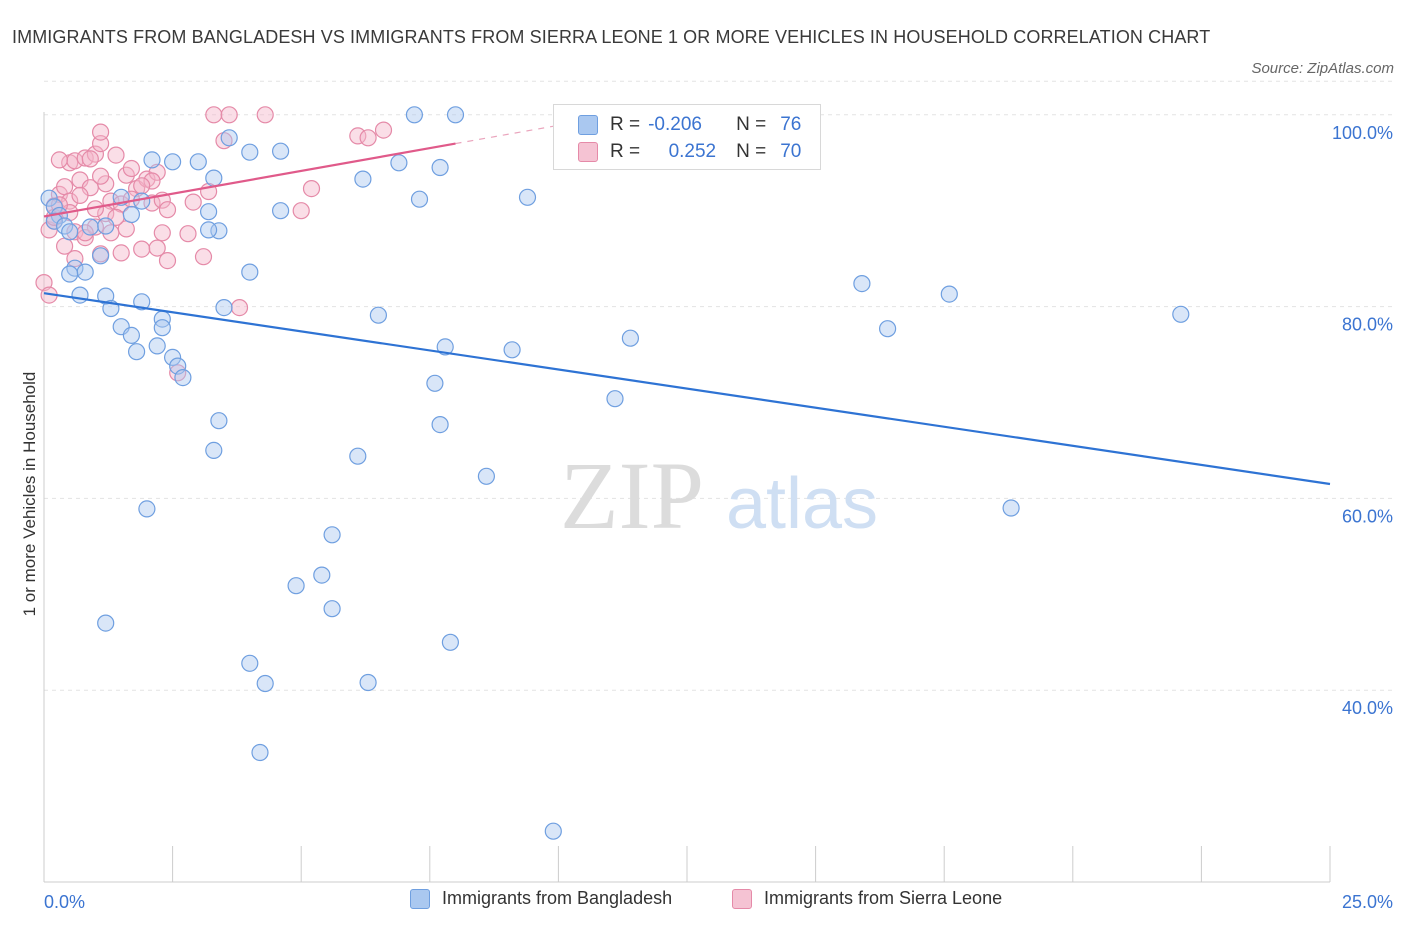 The width and height of the screenshot is (1406, 930). What do you see at coordinates (588, 125) in the screenshot?
I see `stats-swatch-blue` at bounding box center [588, 125].